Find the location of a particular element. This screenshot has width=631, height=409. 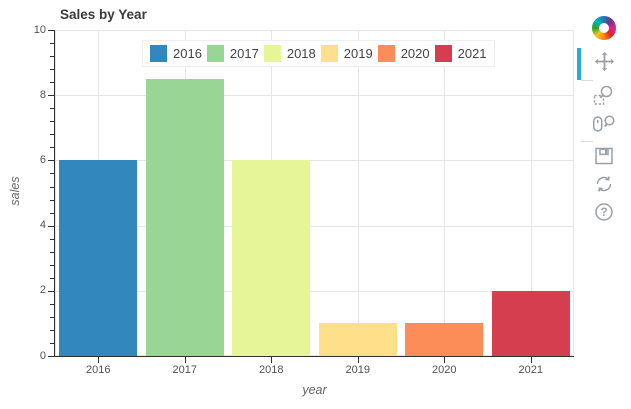

bokeh-logo-icon is located at coordinates (604, 28).